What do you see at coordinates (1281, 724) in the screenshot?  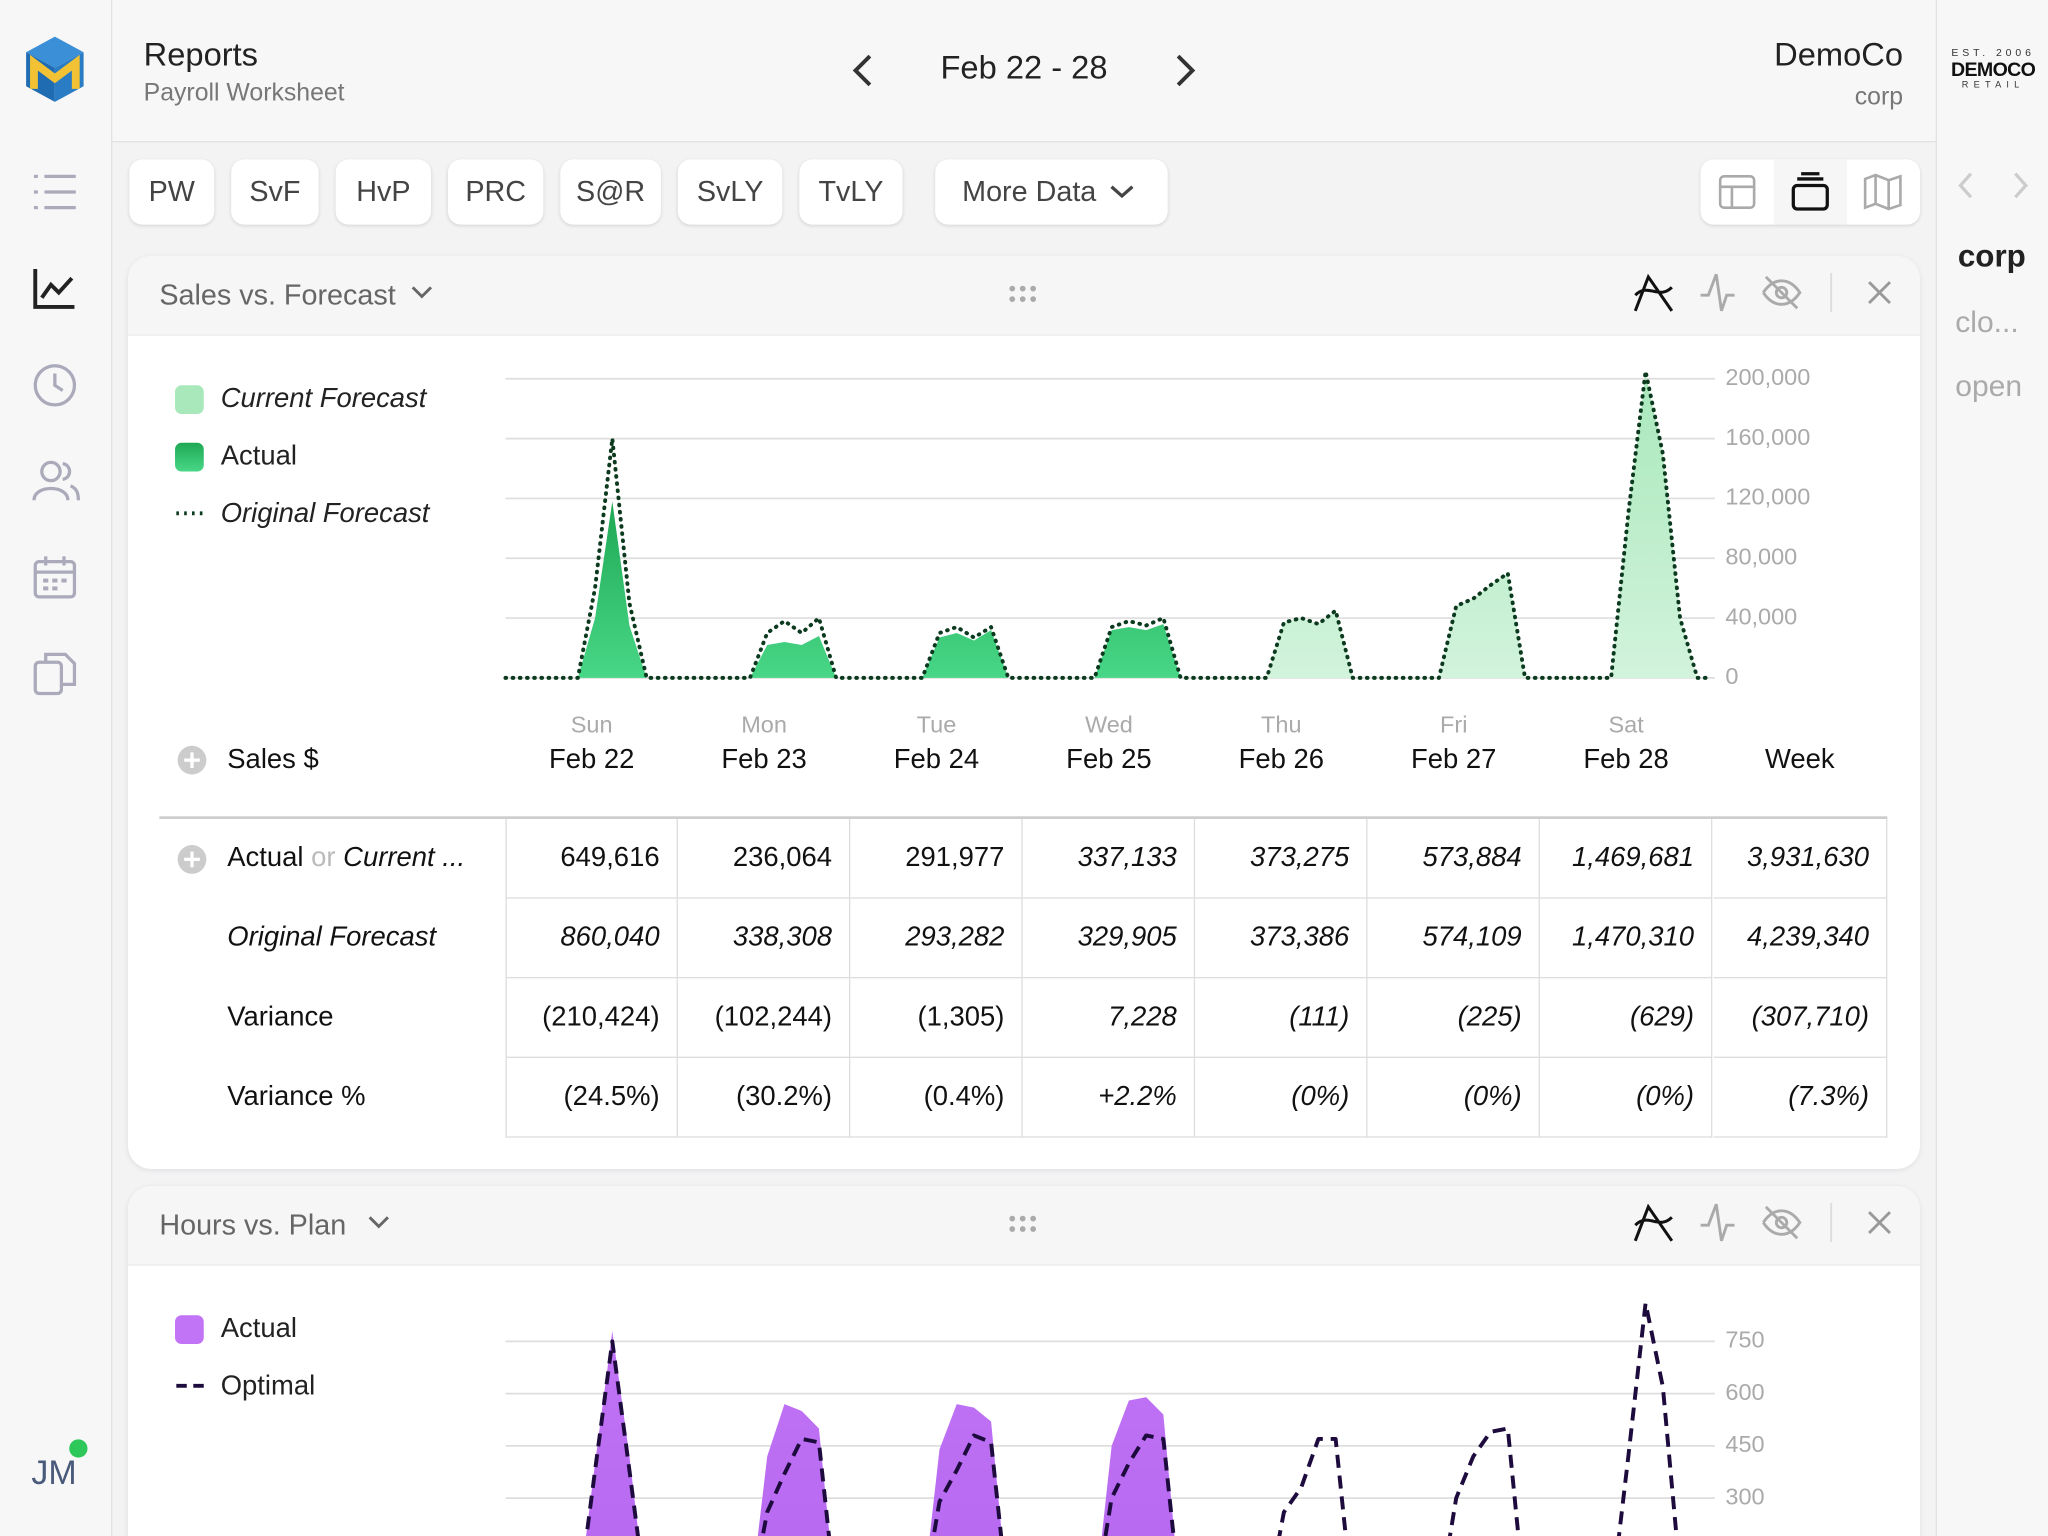 I see `weekday: Thu` at bounding box center [1281, 724].